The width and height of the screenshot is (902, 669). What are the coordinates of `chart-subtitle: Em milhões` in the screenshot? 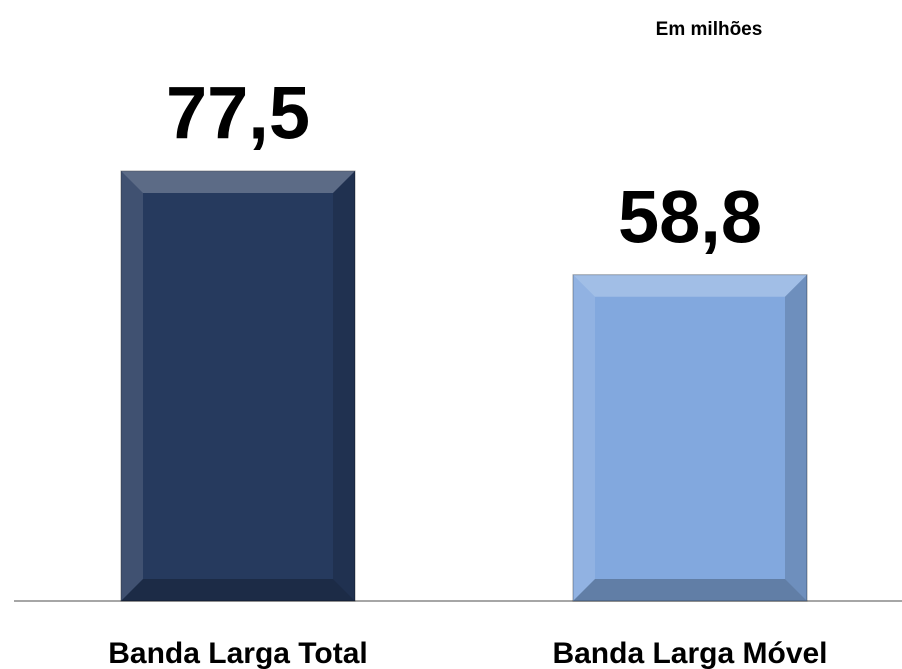 It's located at (709, 29).